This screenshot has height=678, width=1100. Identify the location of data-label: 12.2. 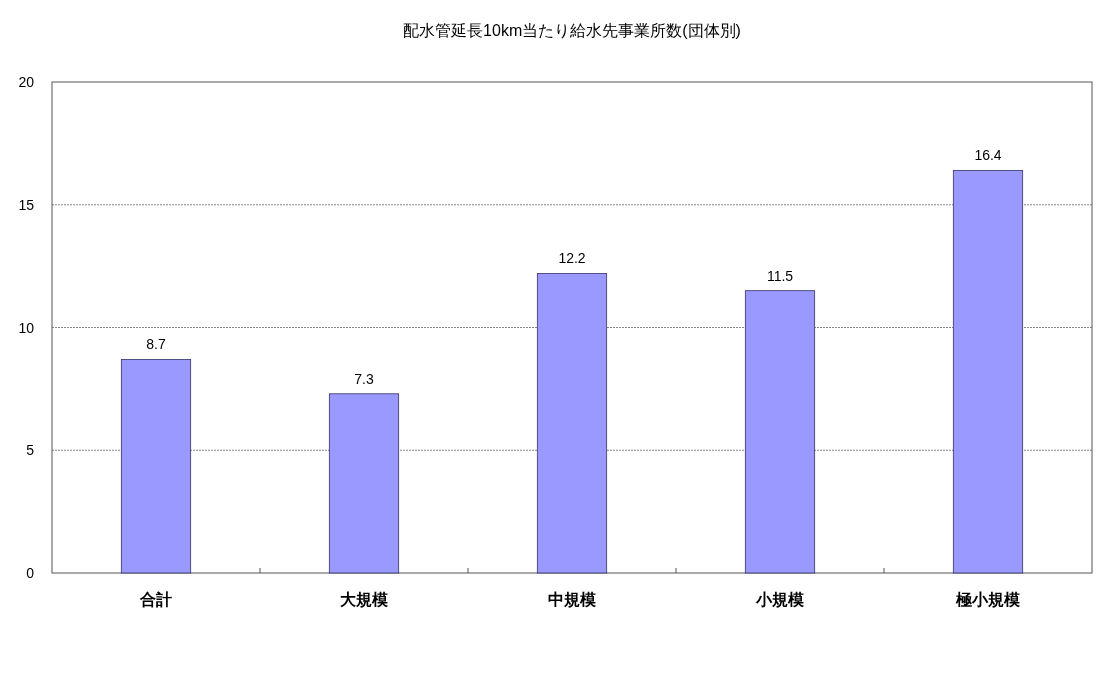
(572, 258).